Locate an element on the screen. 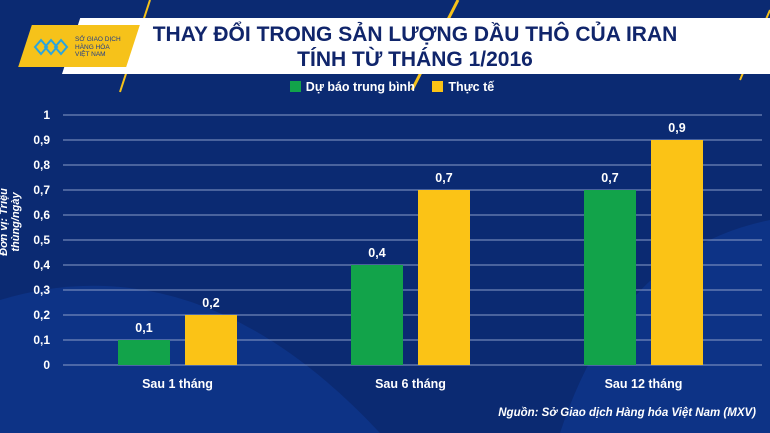  y-tick-label: 1 is located at coordinates (46, 115).